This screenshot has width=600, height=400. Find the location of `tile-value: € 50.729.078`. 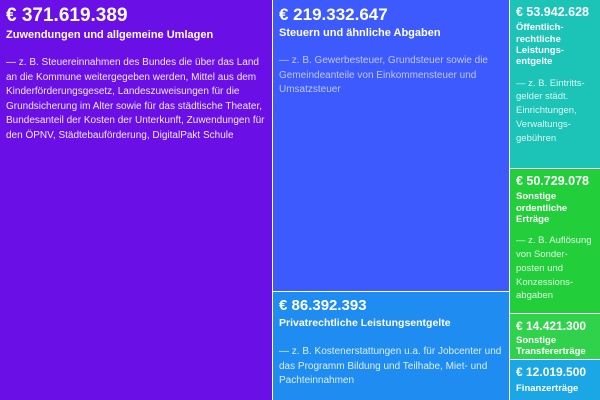

tile-value: € 50.729.078 is located at coordinates (552, 181).